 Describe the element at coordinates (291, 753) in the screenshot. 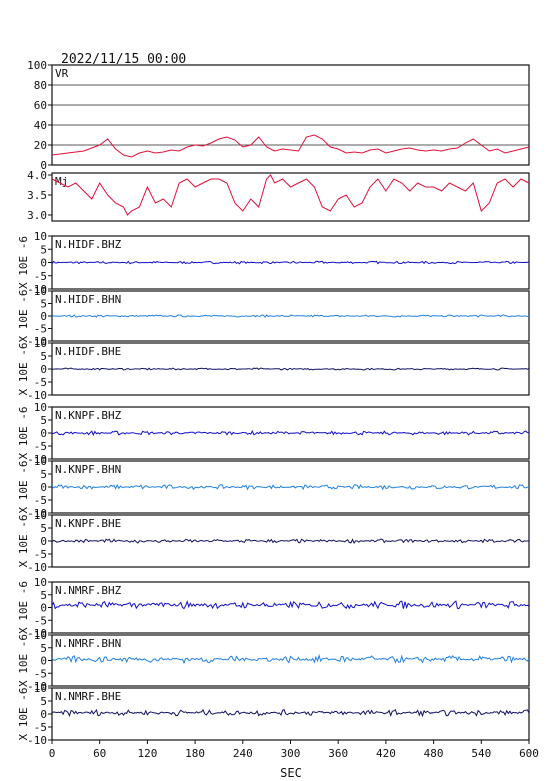

I see `x-tick-label: 300` at that location.